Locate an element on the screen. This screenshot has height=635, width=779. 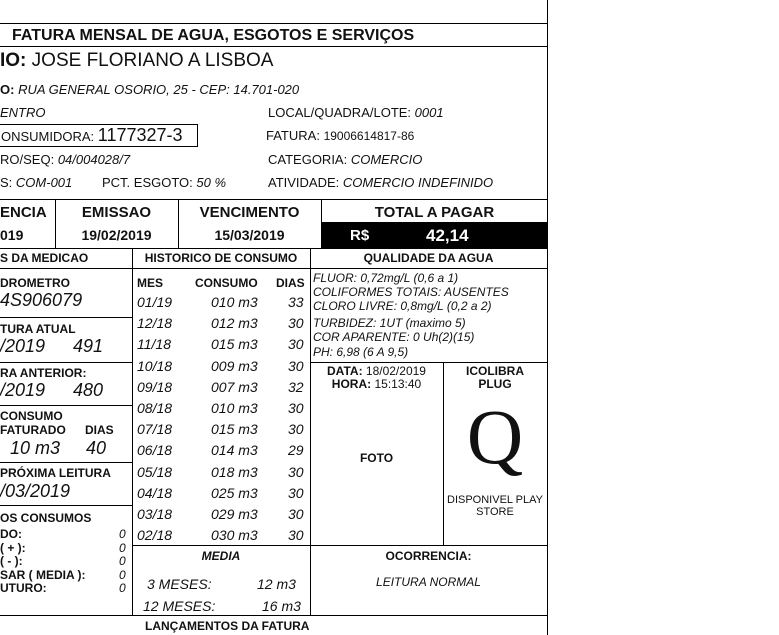
history-consumption: 018 m3 is located at coordinates (234, 471).